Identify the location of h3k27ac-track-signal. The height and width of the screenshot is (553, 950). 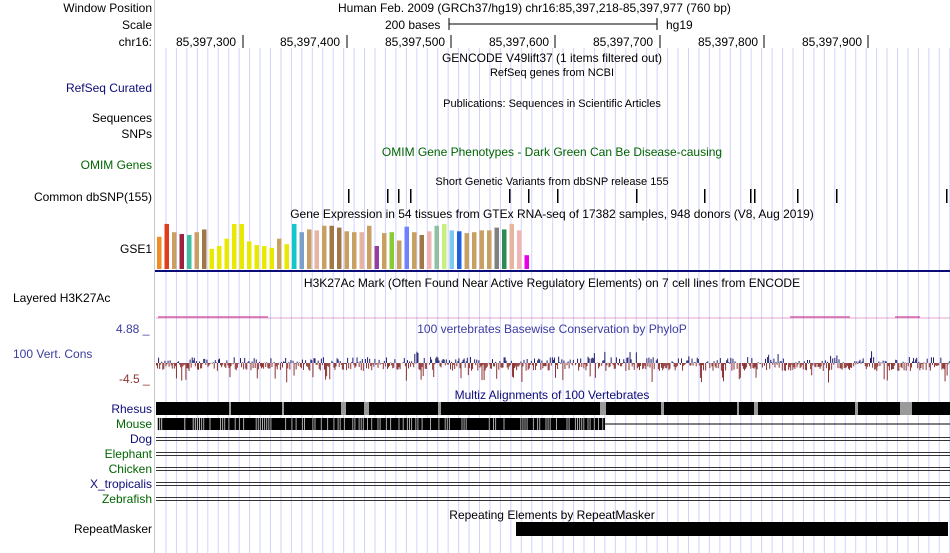
(553, 317).